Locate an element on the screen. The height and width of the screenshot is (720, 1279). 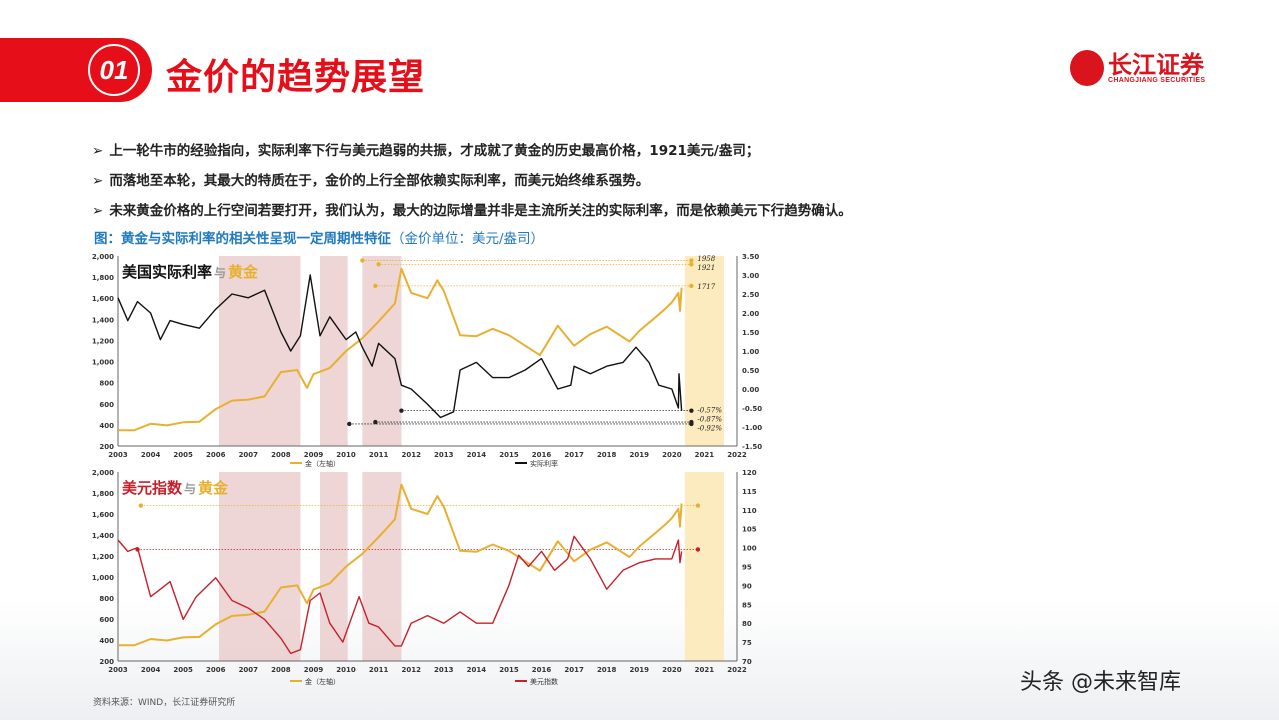
legend-label: 金（左轴） is located at coordinates (322, 463).